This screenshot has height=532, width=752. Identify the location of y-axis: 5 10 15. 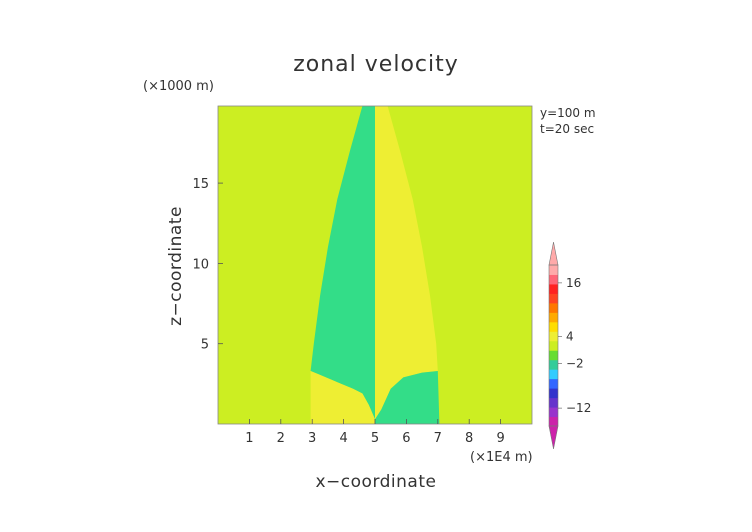
(207, 265).